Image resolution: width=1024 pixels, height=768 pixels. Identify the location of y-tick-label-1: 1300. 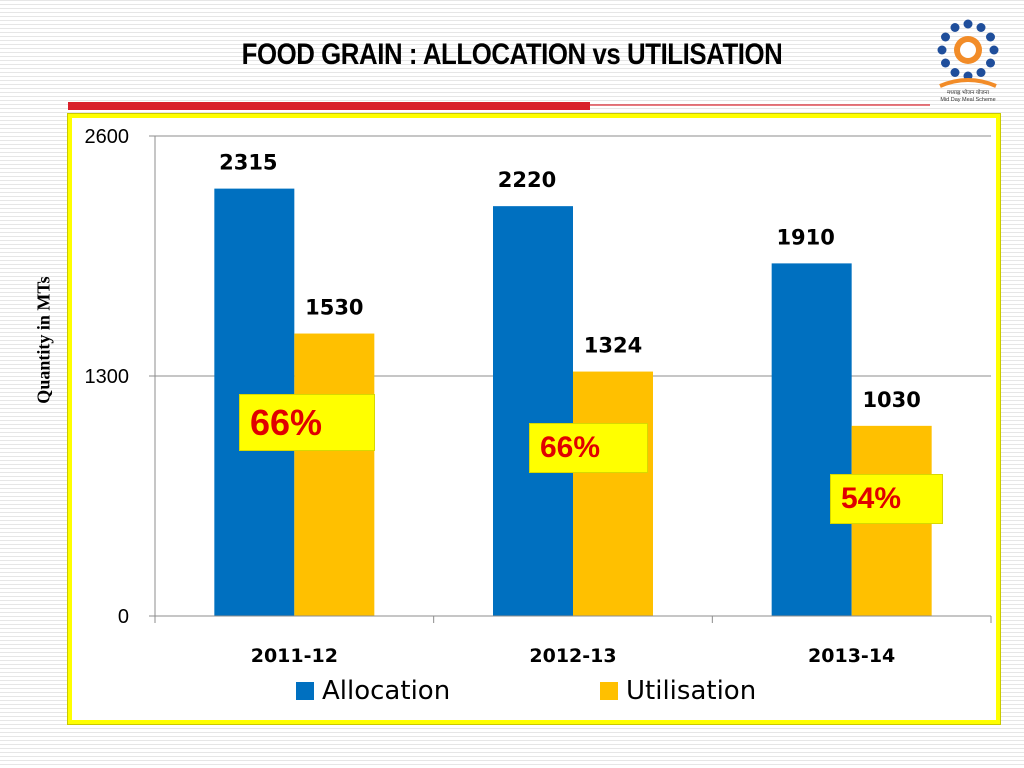
(107, 377).